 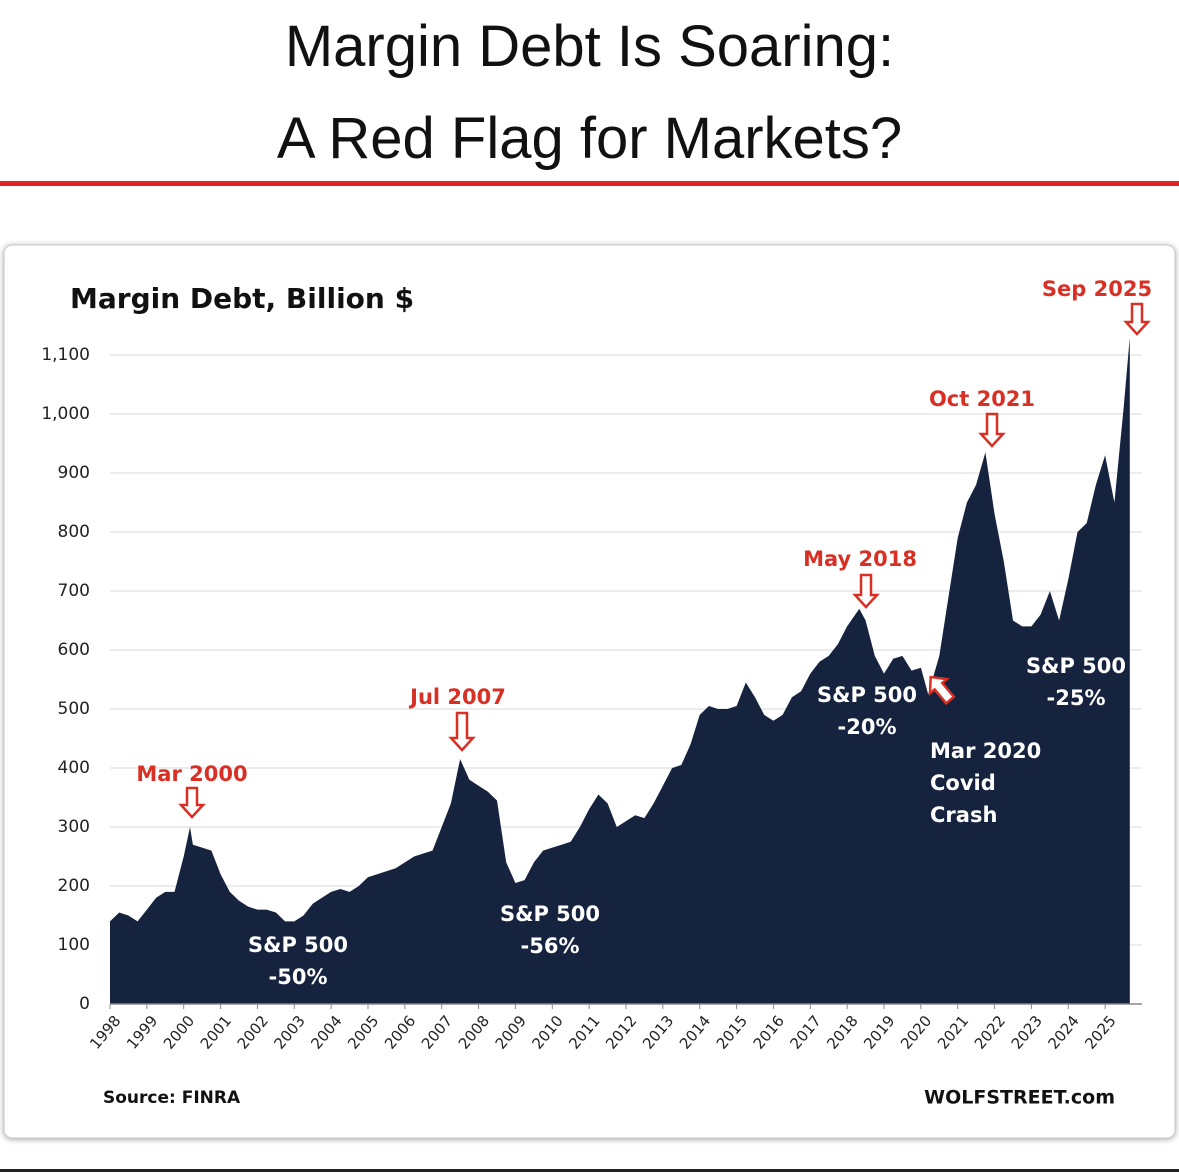 What do you see at coordinates (982, 399) in the screenshot?
I see `annotation: Oct 2021` at bounding box center [982, 399].